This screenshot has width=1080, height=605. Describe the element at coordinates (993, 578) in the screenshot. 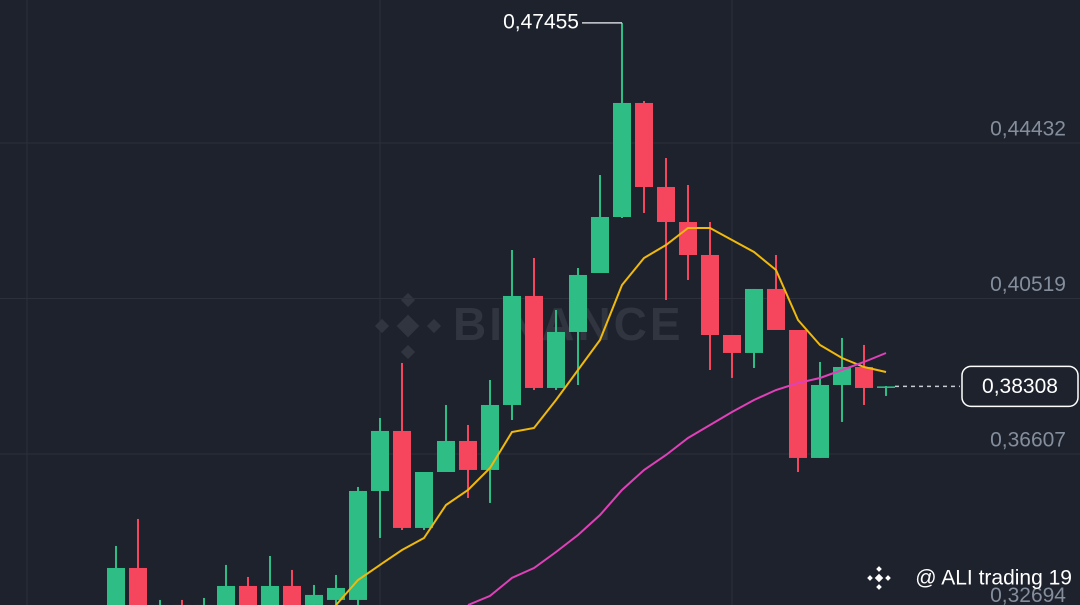

I see `credit: @ ALI trading 19` at that location.